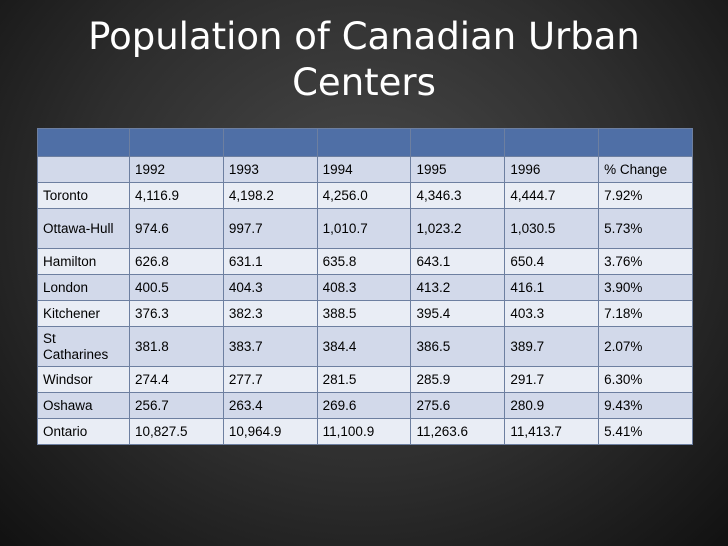 The height and width of the screenshot is (546, 728). Describe the element at coordinates (83, 405) in the screenshot. I see `city-cell: Oshawa` at that location.